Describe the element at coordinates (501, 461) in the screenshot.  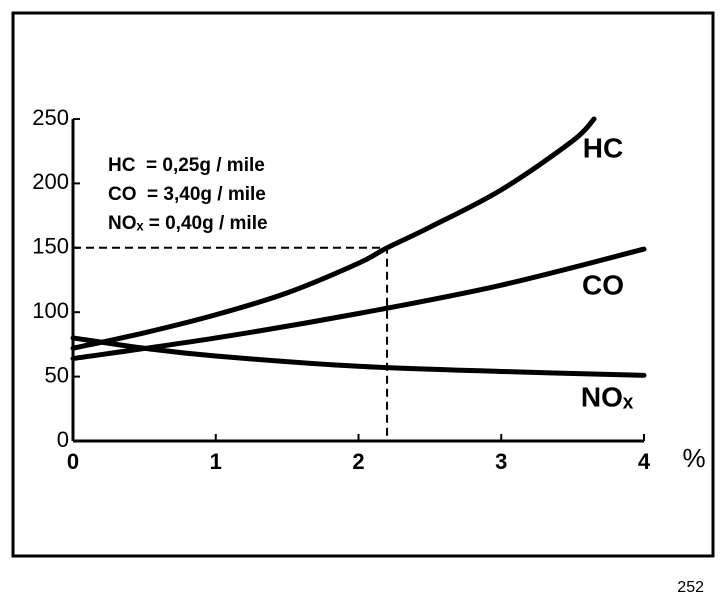
I see `x-tick-label: 3` at that location.